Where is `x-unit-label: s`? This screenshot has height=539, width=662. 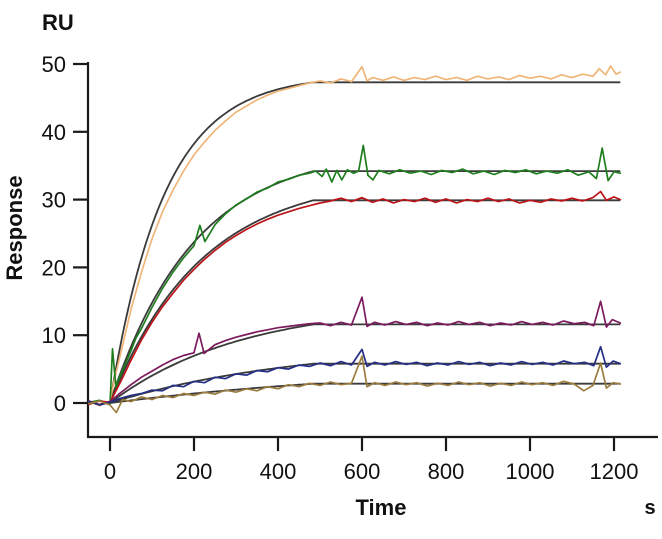
x-unit-label: s is located at coordinates (649, 508).